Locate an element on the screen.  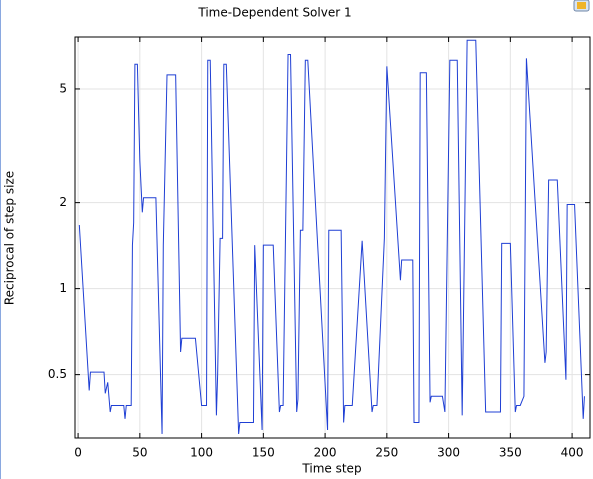
x-tick-label: 400 is located at coordinates (572, 453).